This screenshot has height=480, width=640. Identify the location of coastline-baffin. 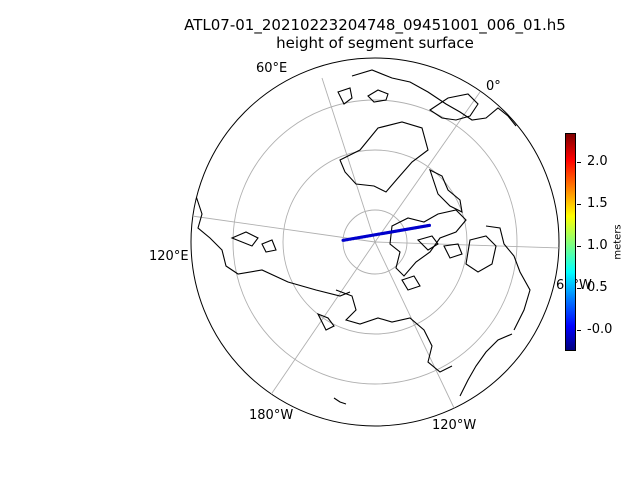
(446, 190).